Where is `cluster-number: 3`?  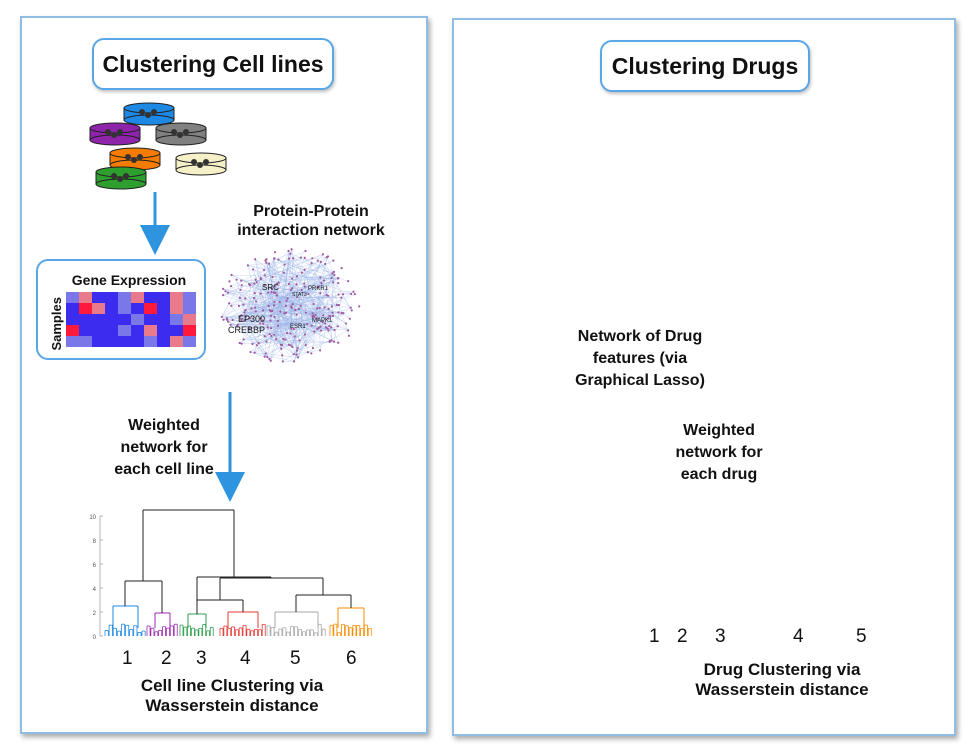
cluster-number: 3 is located at coordinates (720, 636).